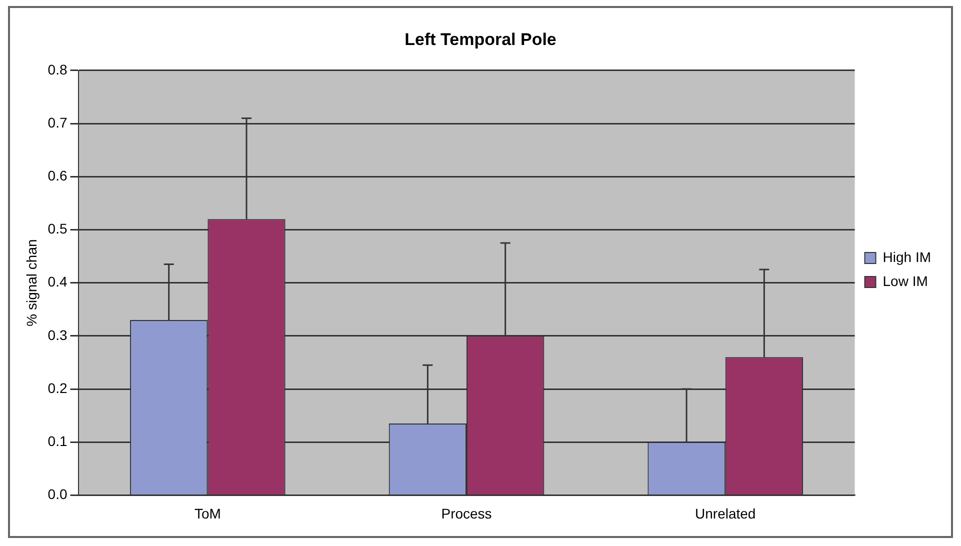 This screenshot has width=961, height=546. I want to click on legend-label: High IM, so click(906, 256).